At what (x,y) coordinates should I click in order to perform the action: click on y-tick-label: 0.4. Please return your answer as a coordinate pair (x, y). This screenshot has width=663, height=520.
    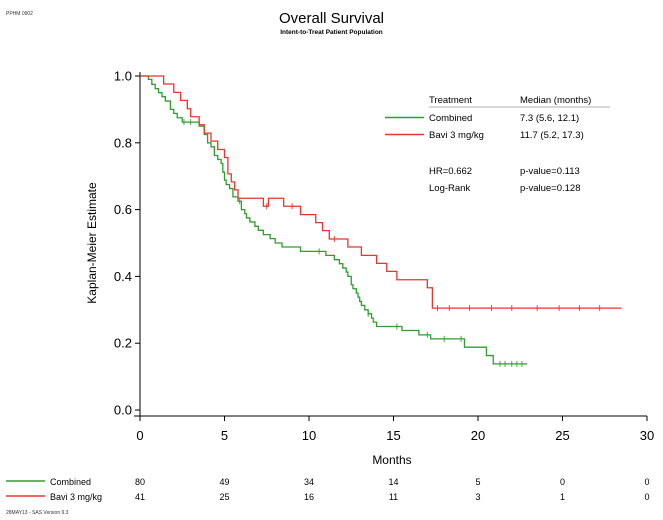
    Looking at the image, I should click on (123, 276).